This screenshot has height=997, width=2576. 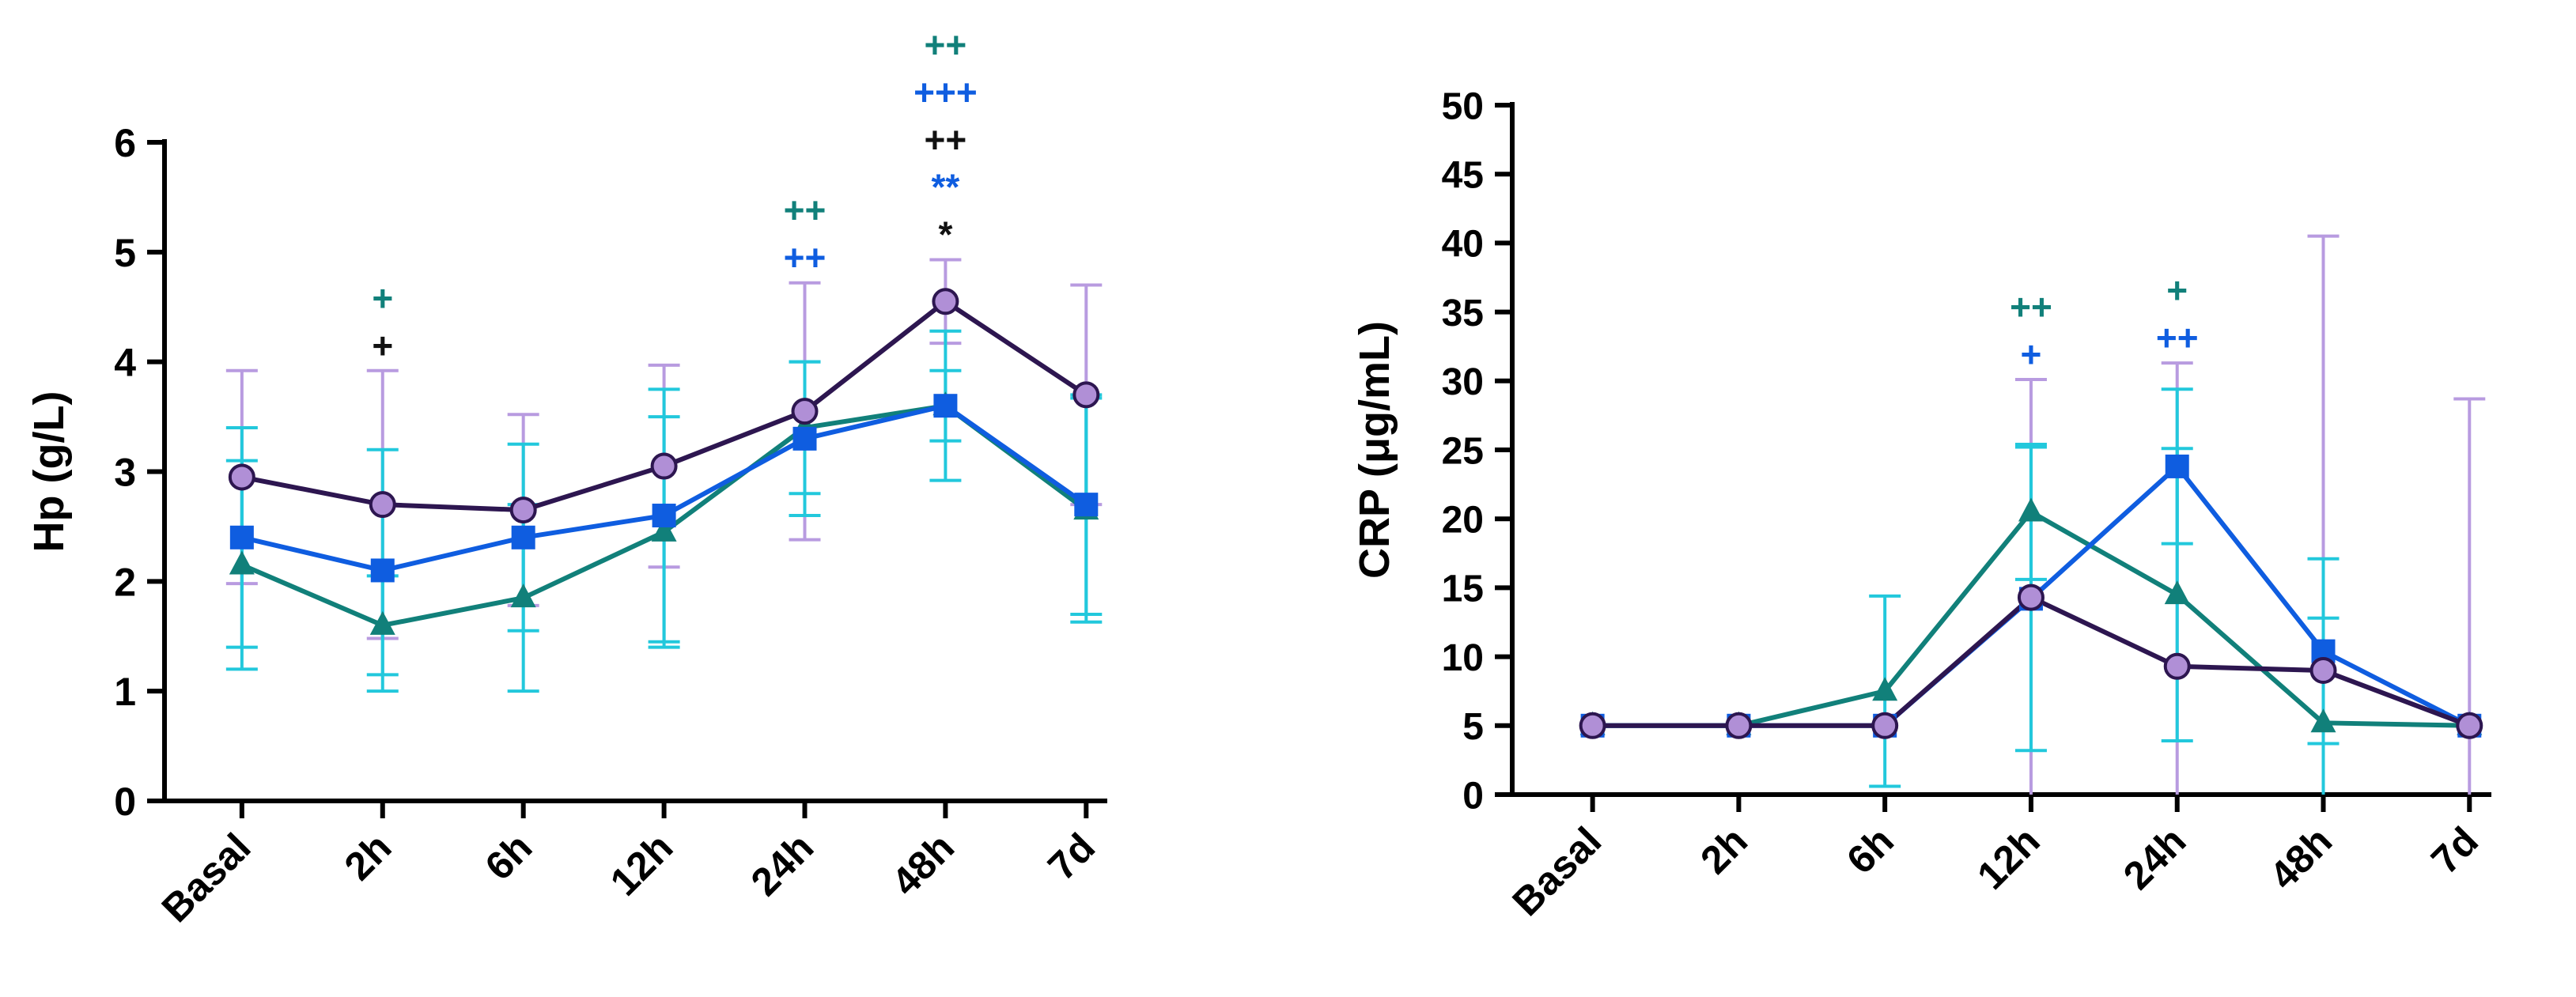 What do you see at coordinates (1463, 451) in the screenshot?
I see `y-tick-label: 25` at bounding box center [1463, 451].